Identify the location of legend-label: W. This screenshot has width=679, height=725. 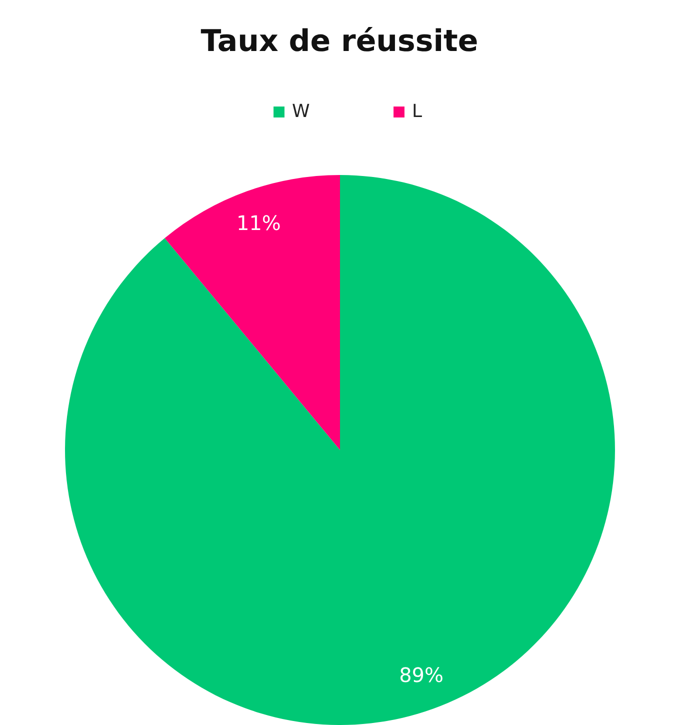
(301, 111).